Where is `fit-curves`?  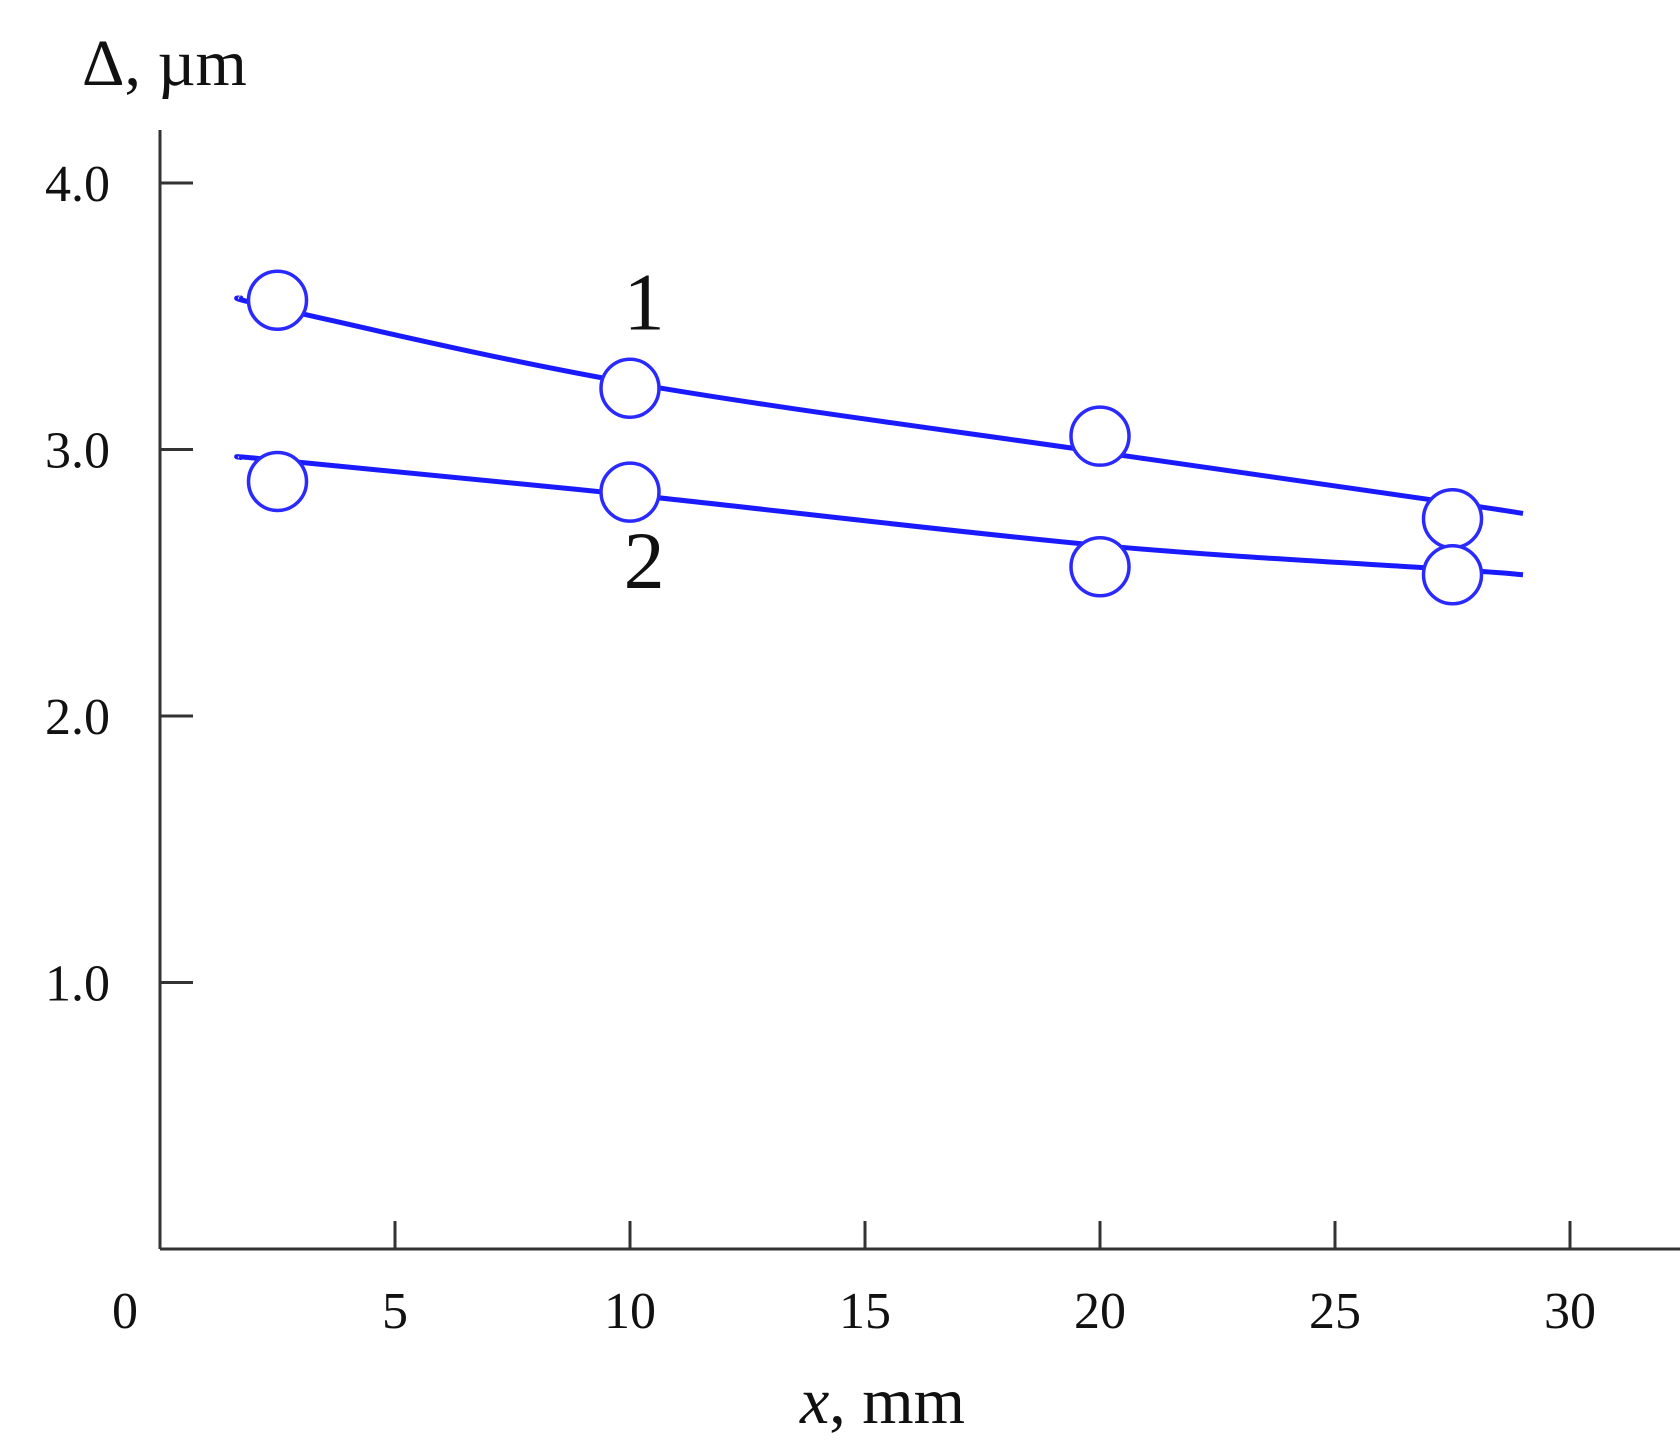
fit-curves is located at coordinates (879, 436).